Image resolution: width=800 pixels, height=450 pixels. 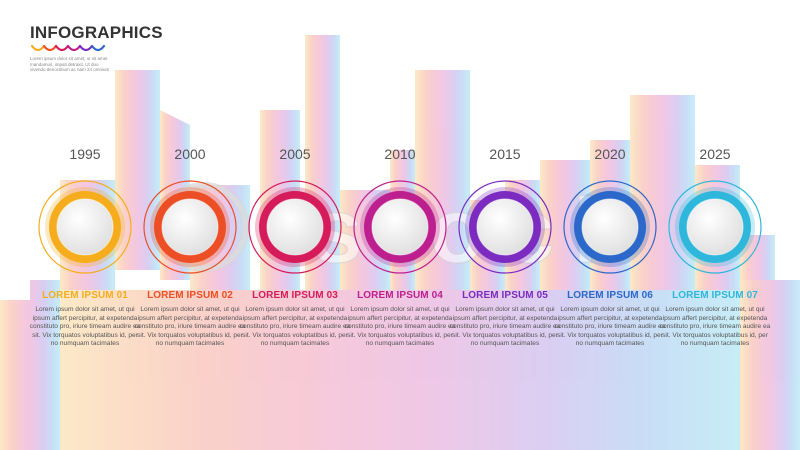 What do you see at coordinates (400, 295) in the screenshot?
I see `step-title: LOREM IPSUM 04` at bounding box center [400, 295].